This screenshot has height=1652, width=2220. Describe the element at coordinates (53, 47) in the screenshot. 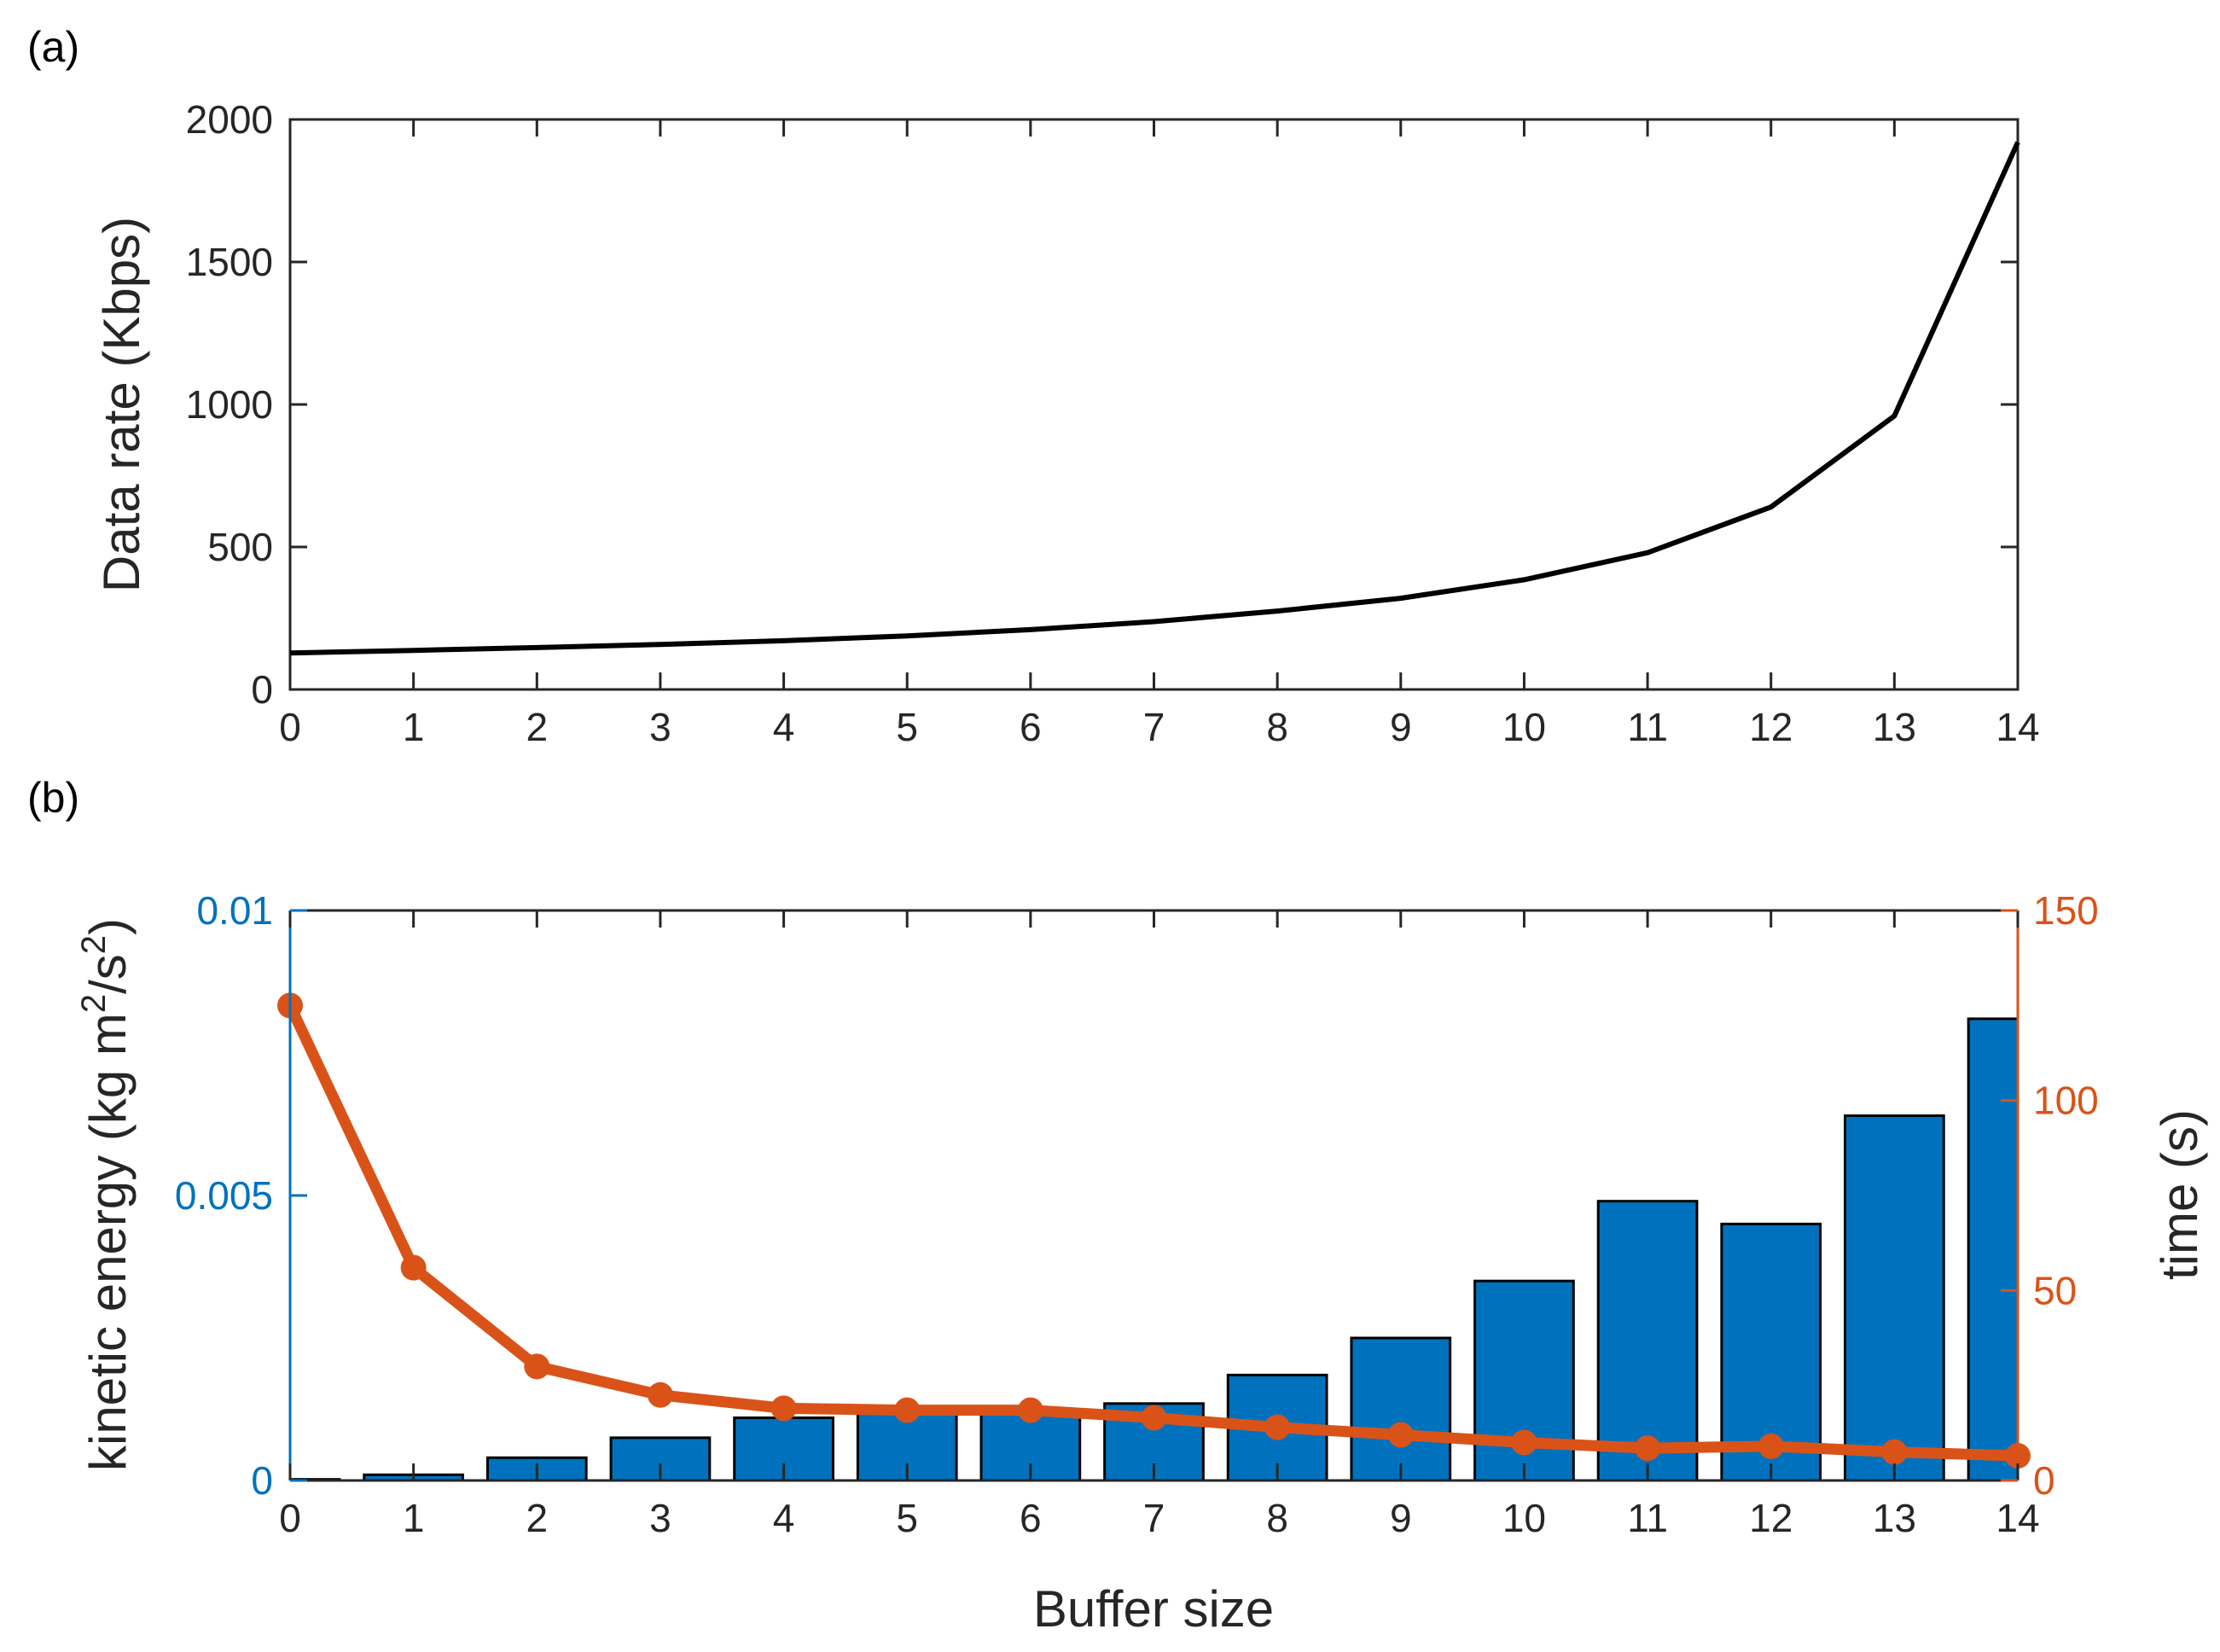

I see `panel-a-label: (a)` at that location.